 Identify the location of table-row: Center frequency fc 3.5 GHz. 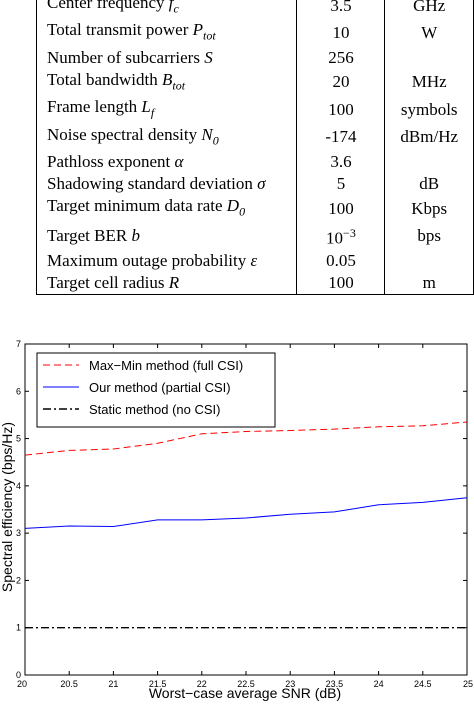
(255, 10).